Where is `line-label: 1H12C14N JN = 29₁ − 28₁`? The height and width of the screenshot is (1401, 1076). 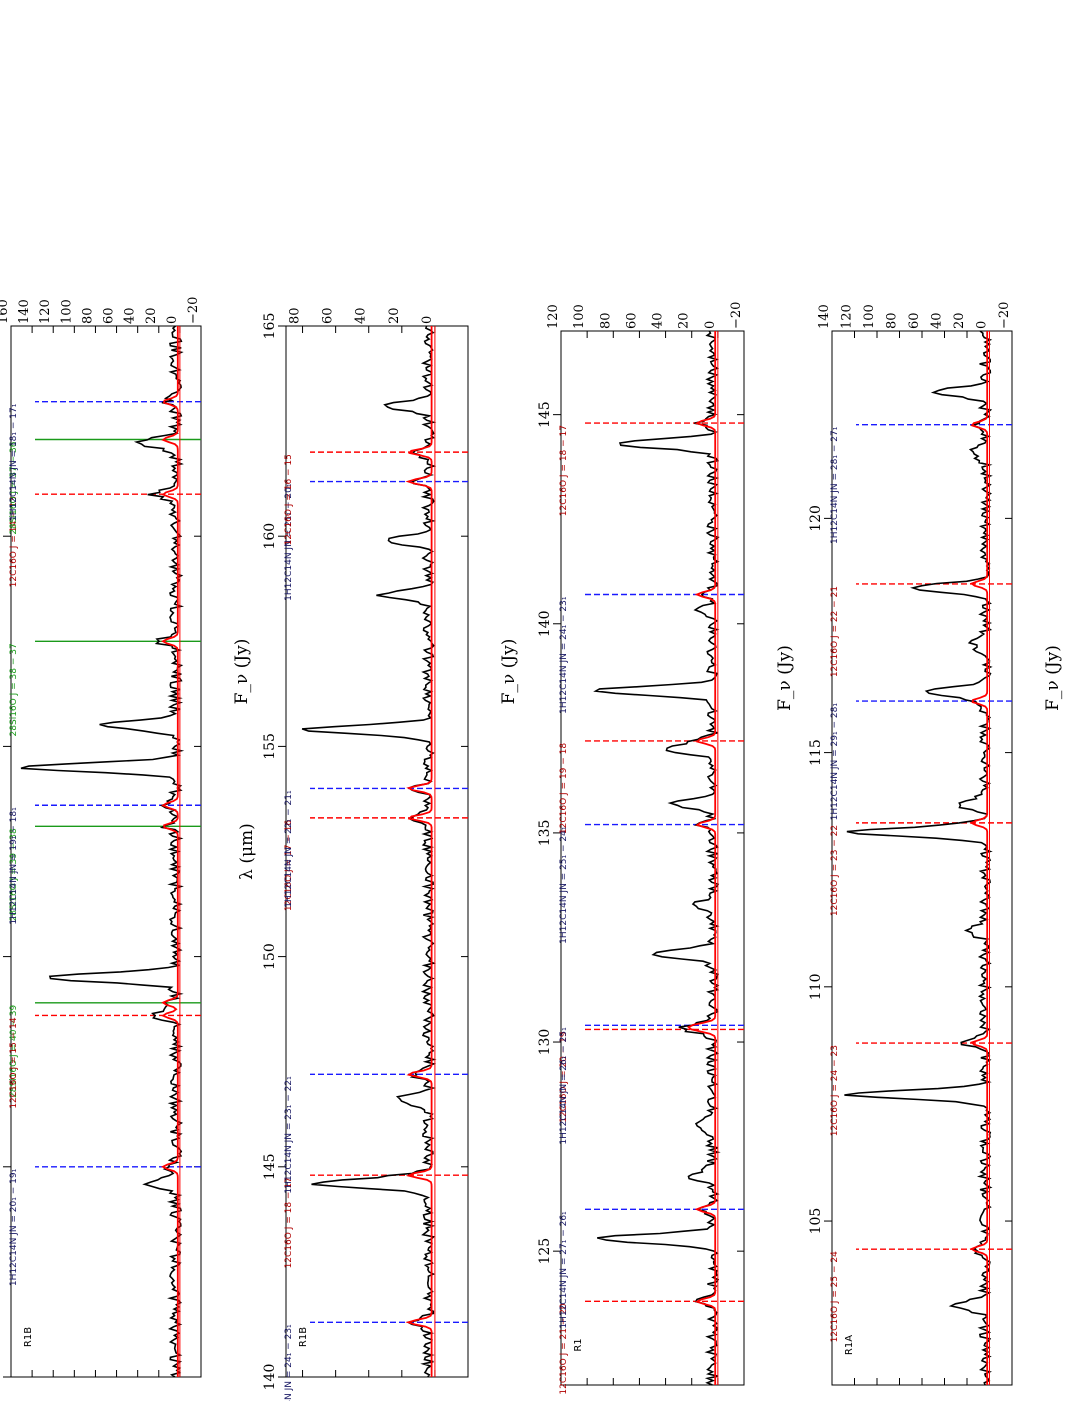 line-label: 1H12C14N JN = 29₁ − 28₁ is located at coordinates (835, 762).